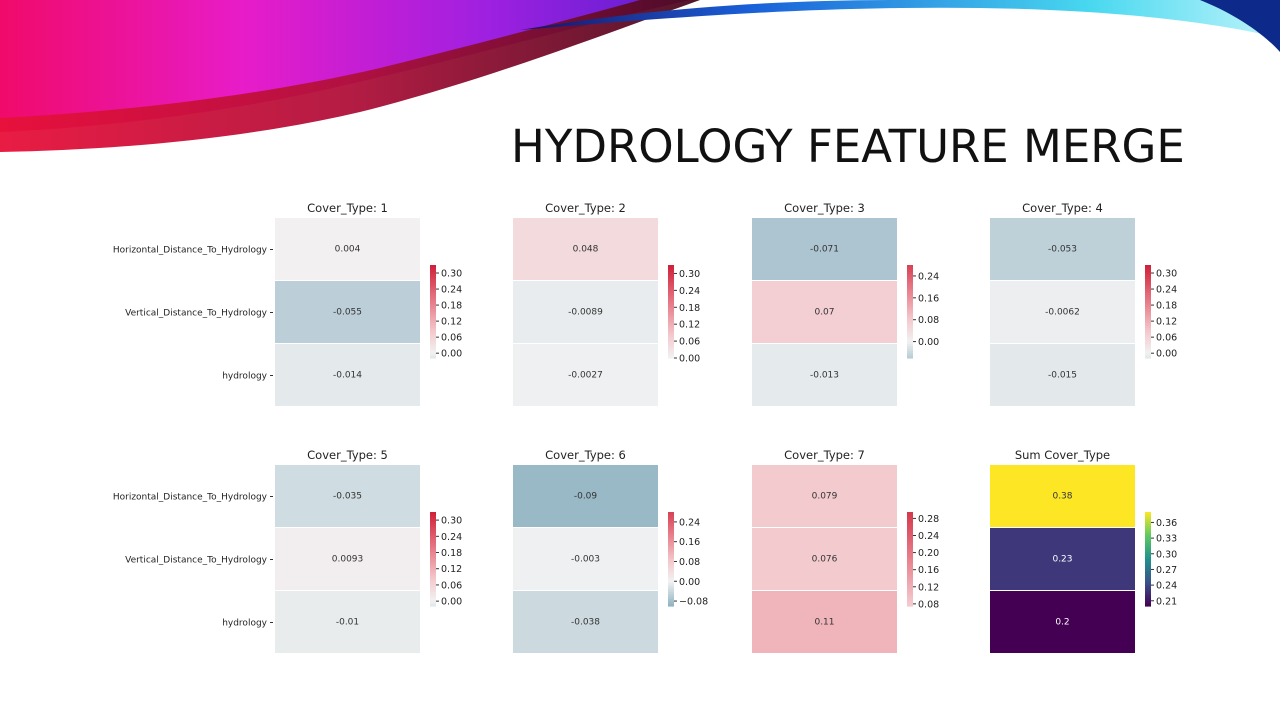 Image resolution: width=1280 pixels, height=720 pixels. Describe the element at coordinates (1166, 322) in the screenshot. I see `colorbar-tick-label: 0.12` at that location.